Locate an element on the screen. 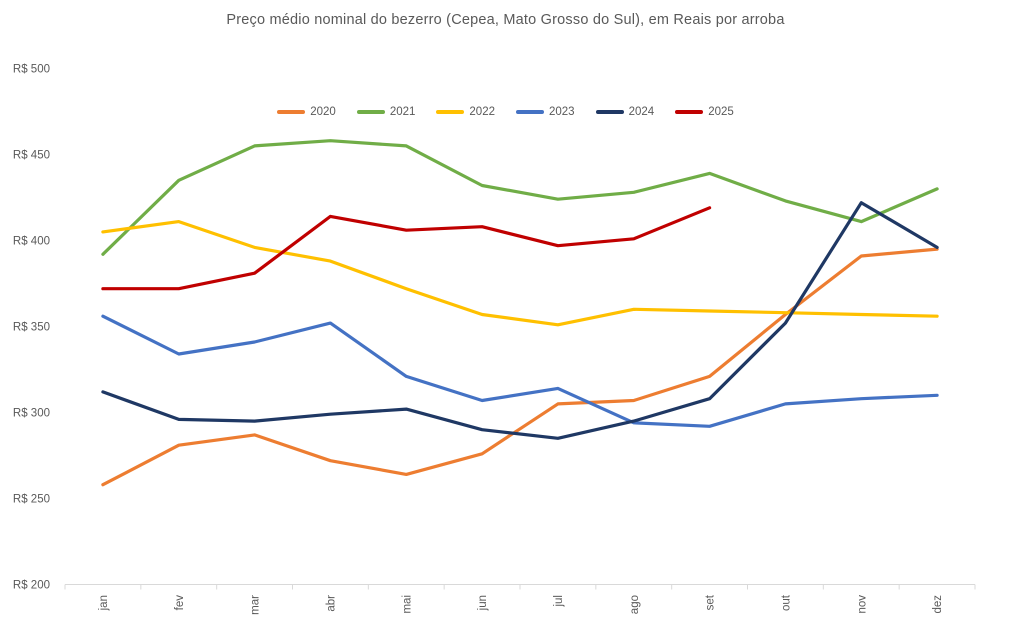 This screenshot has height=629, width=1011. legend-swatch-2022 is located at coordinates (450, 112).